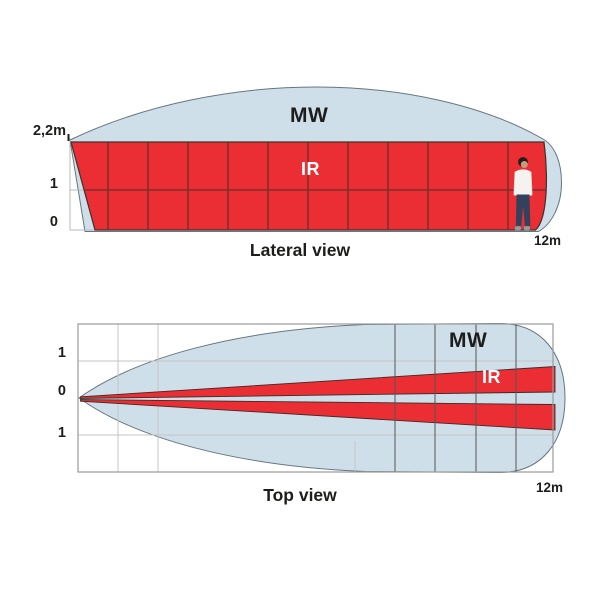  What do you see at coordinates (550, 487) in the screenshot?
I see `top-range-label: 12m` at bounding box center [550, 487].